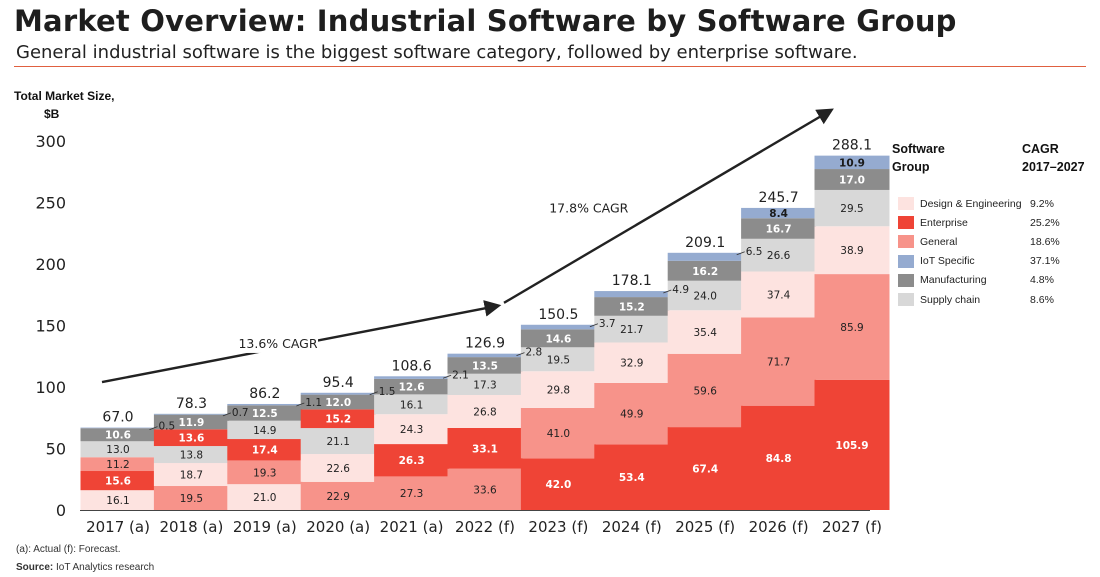 This screenshot has height=577, width=1100. What do you see at coordinates (992, 158) in the screenshot?
I see `legend-header: Software Group CAGR 2017–2027` at bounding box center [992, 158].